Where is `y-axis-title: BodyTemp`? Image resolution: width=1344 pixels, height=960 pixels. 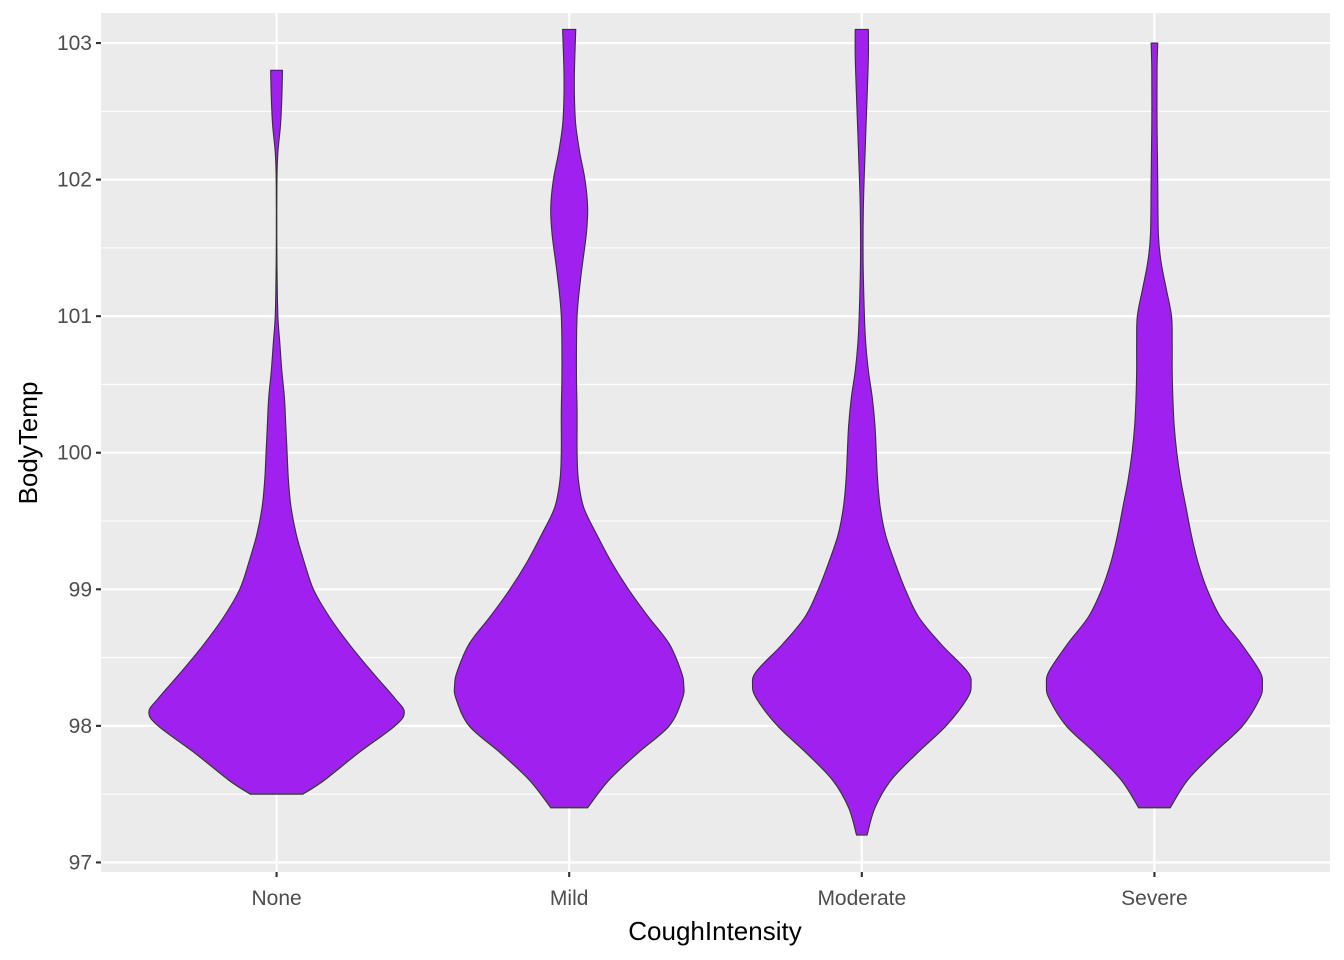
y-axis-title: BodyTemp is located at coordinates (28, 443).